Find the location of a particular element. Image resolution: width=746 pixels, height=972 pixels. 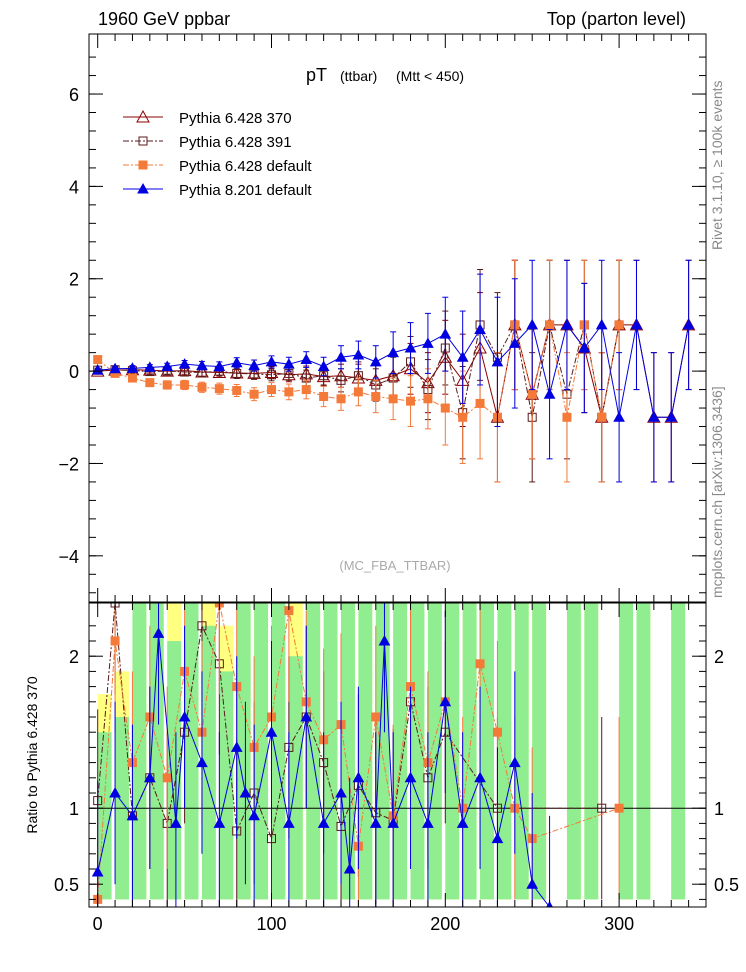

title-main: pT is located at coordinates (316, 75).